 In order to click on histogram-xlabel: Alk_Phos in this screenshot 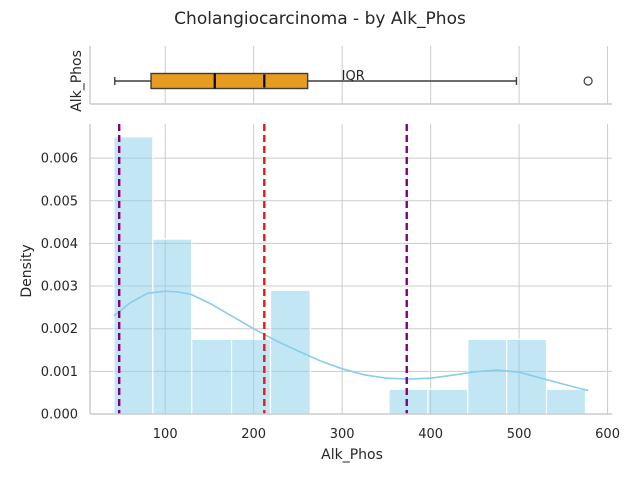, I will do `click(352, 455)`.